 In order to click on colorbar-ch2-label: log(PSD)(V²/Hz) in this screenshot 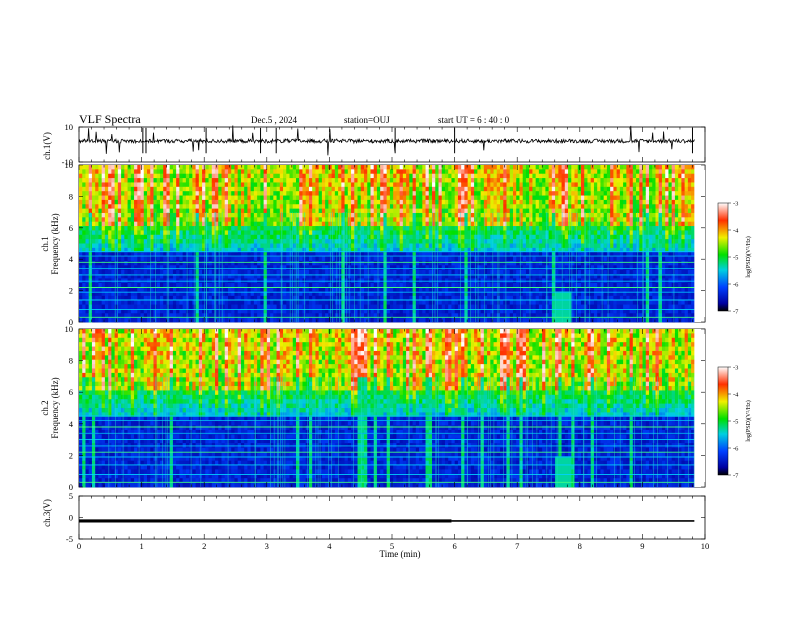, I will do `click(748, 420)`.